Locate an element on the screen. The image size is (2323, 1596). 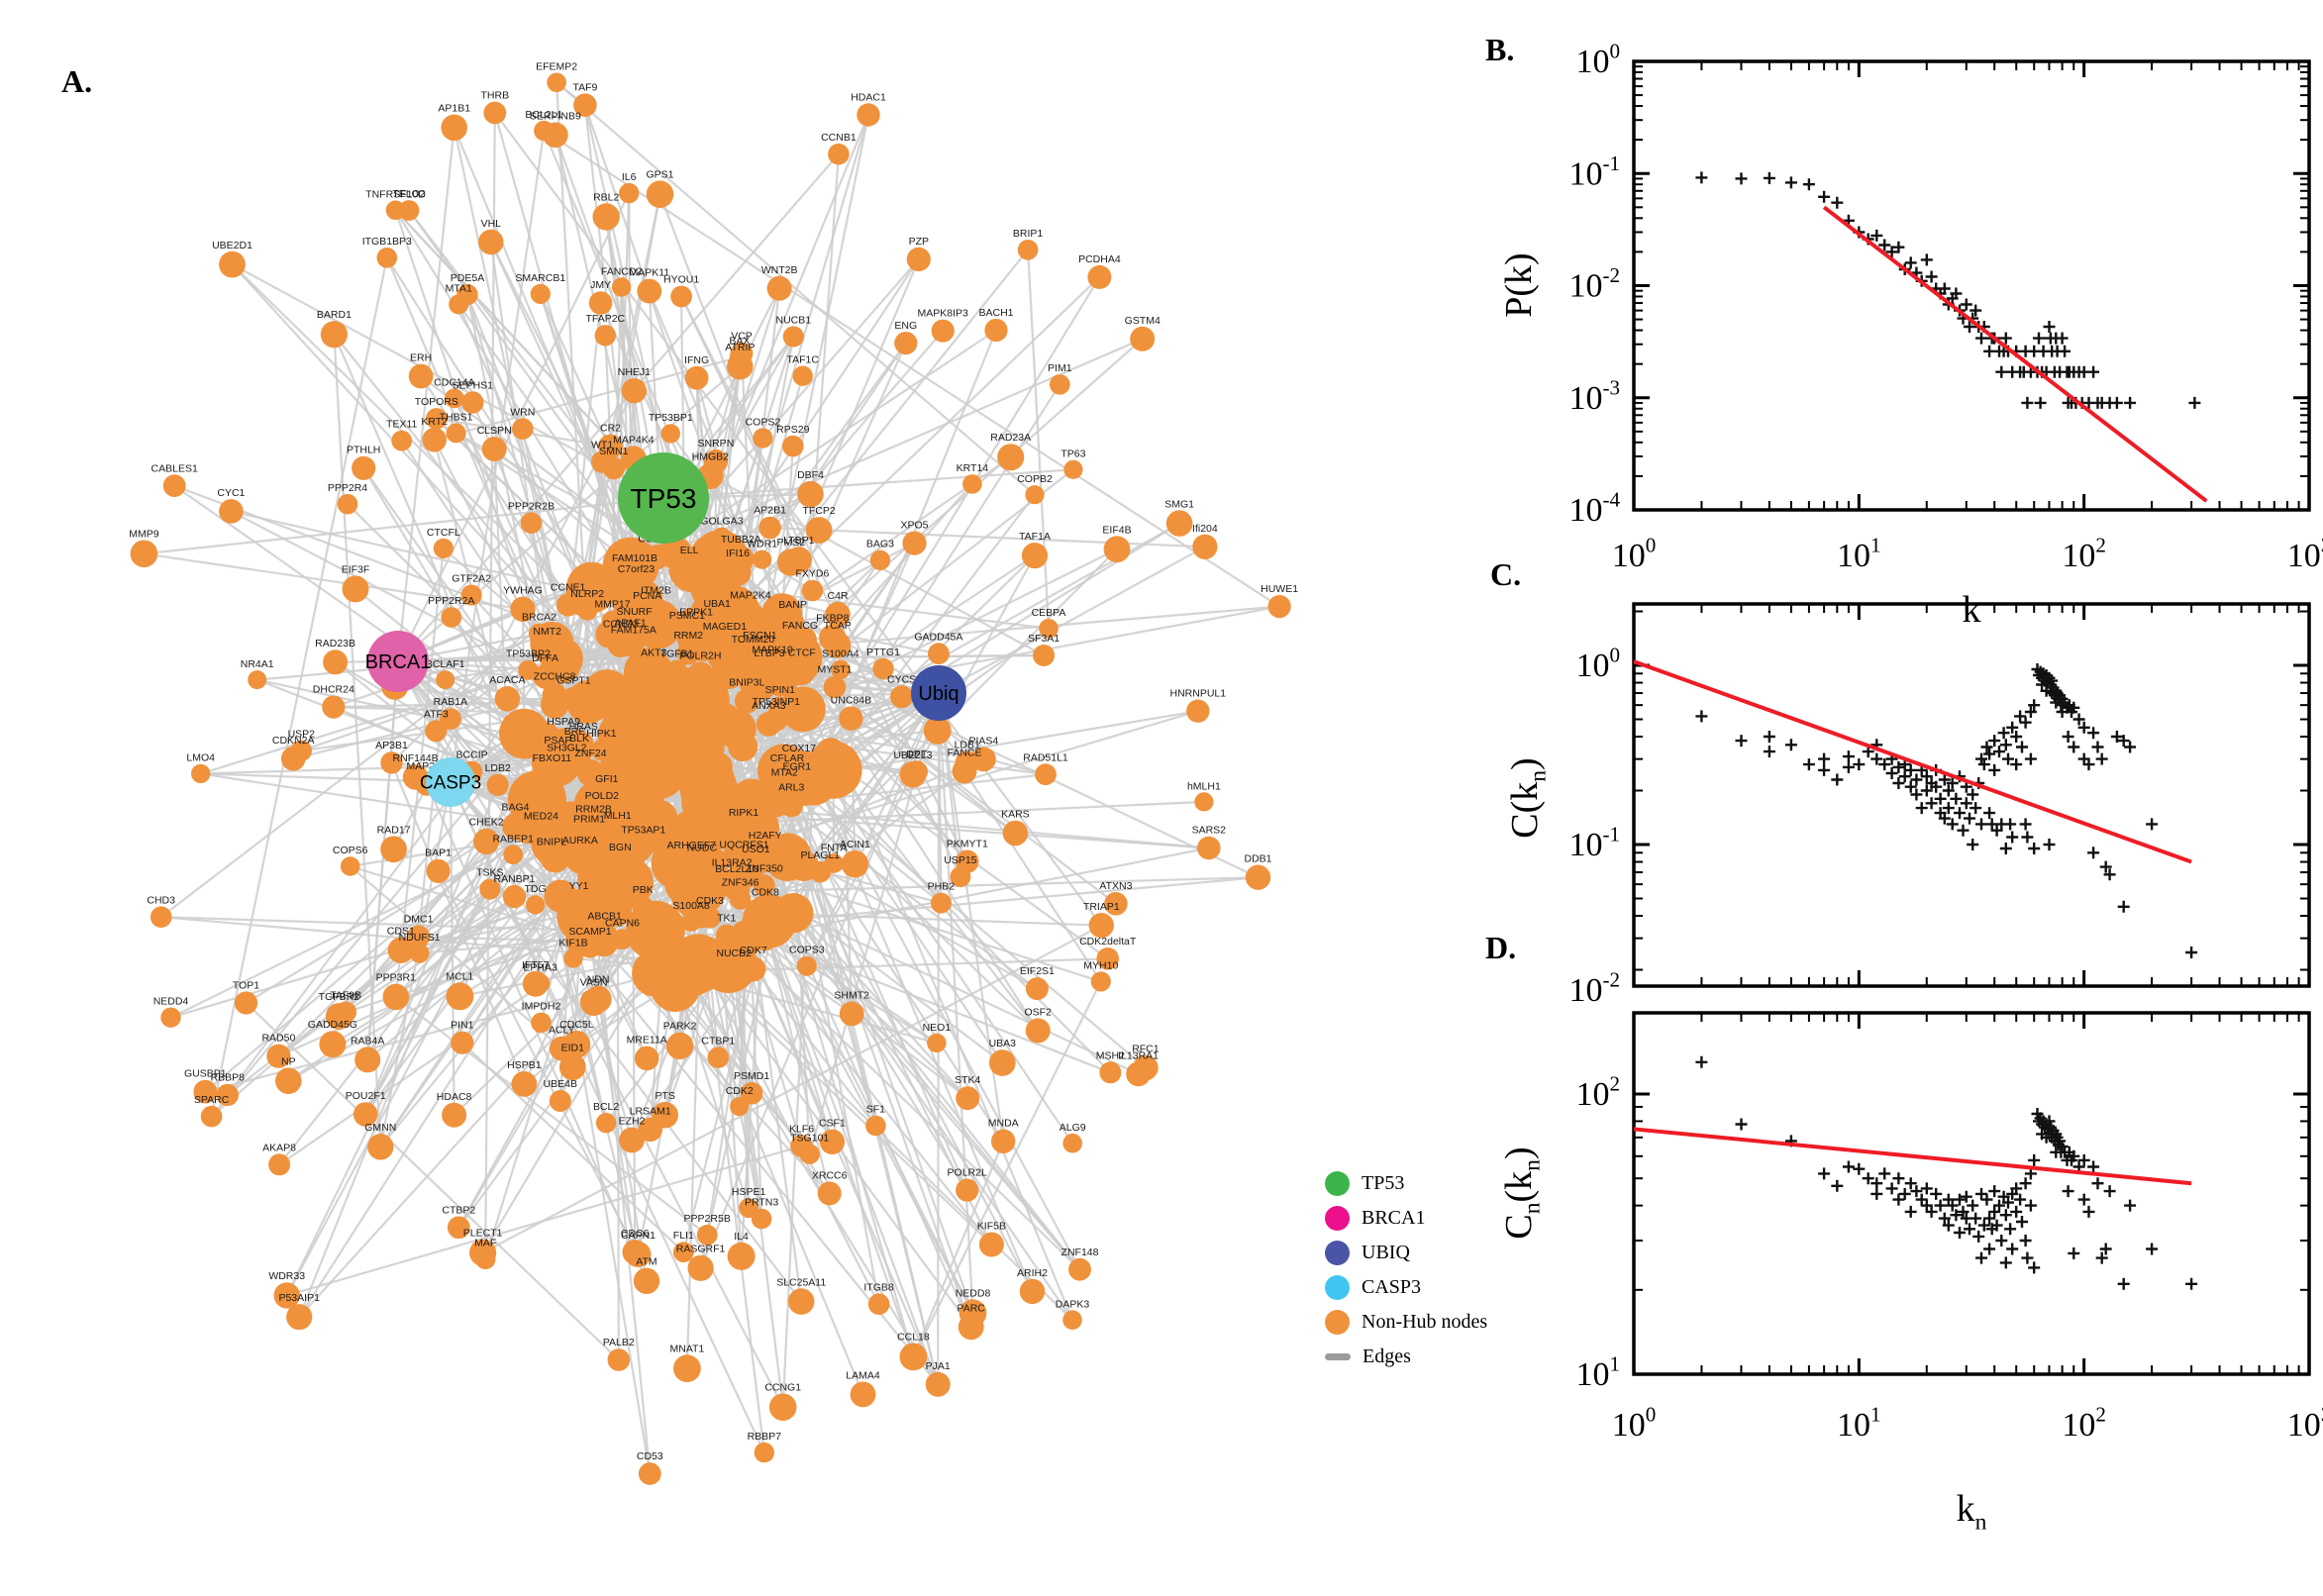
gene-node-label: PLAGL1 is located at coordinates (820, 855).